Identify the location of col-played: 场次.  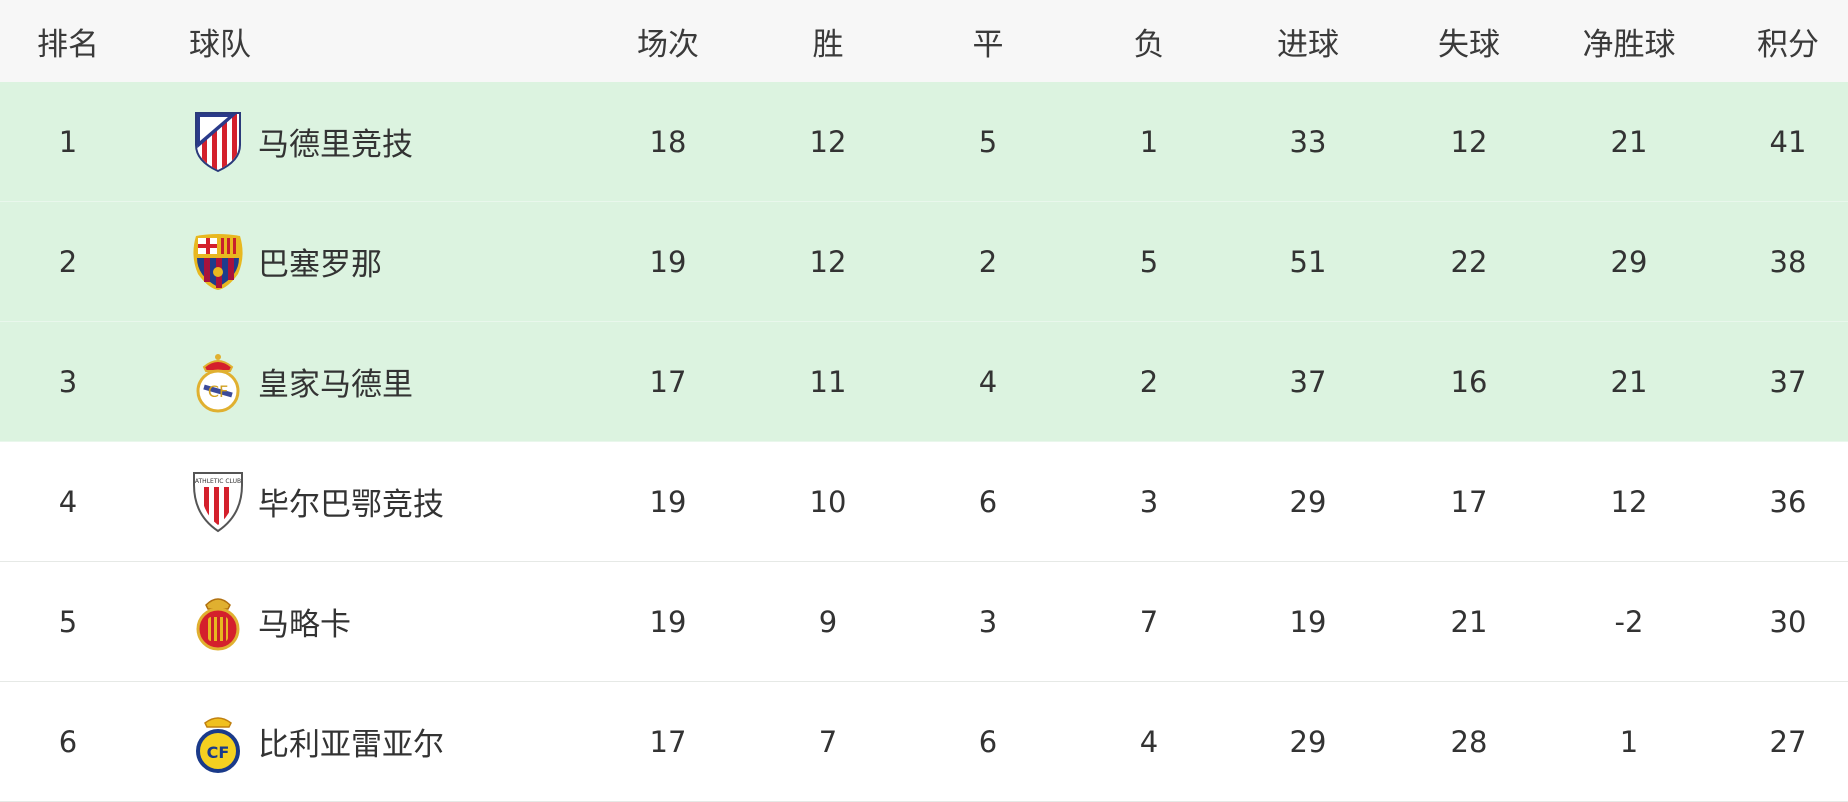
(668, 44).